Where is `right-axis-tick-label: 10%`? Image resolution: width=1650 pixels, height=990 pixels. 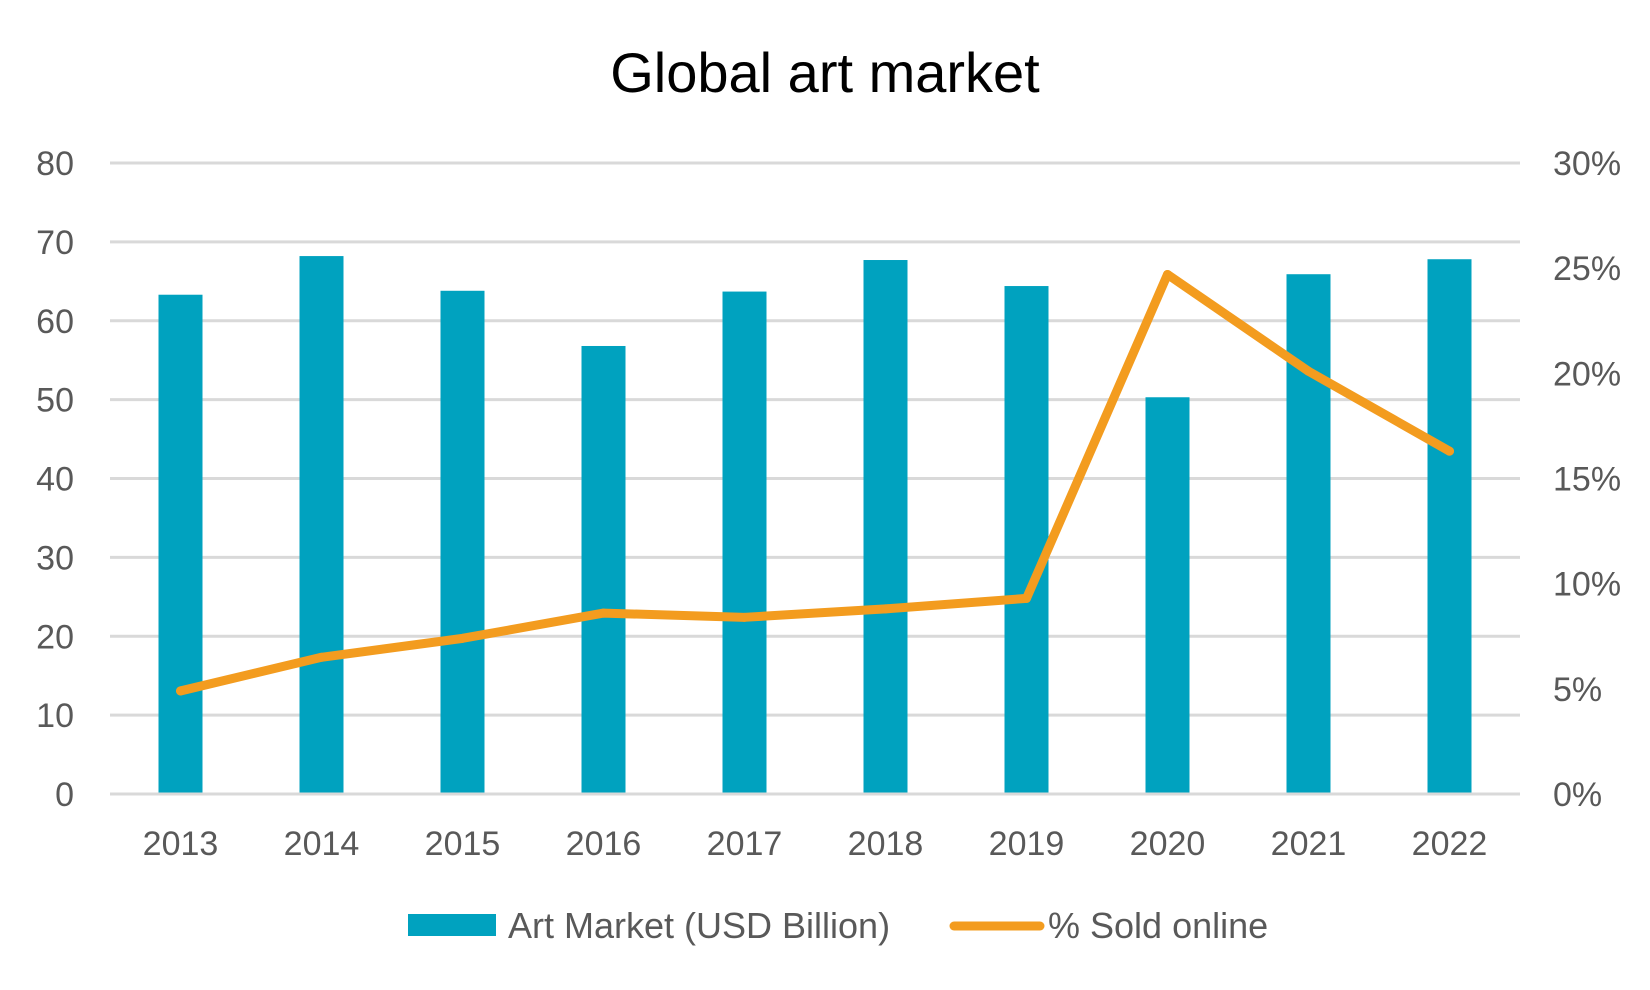 right-axis-tick-label: 10% is located at coordinates (1587, 585).